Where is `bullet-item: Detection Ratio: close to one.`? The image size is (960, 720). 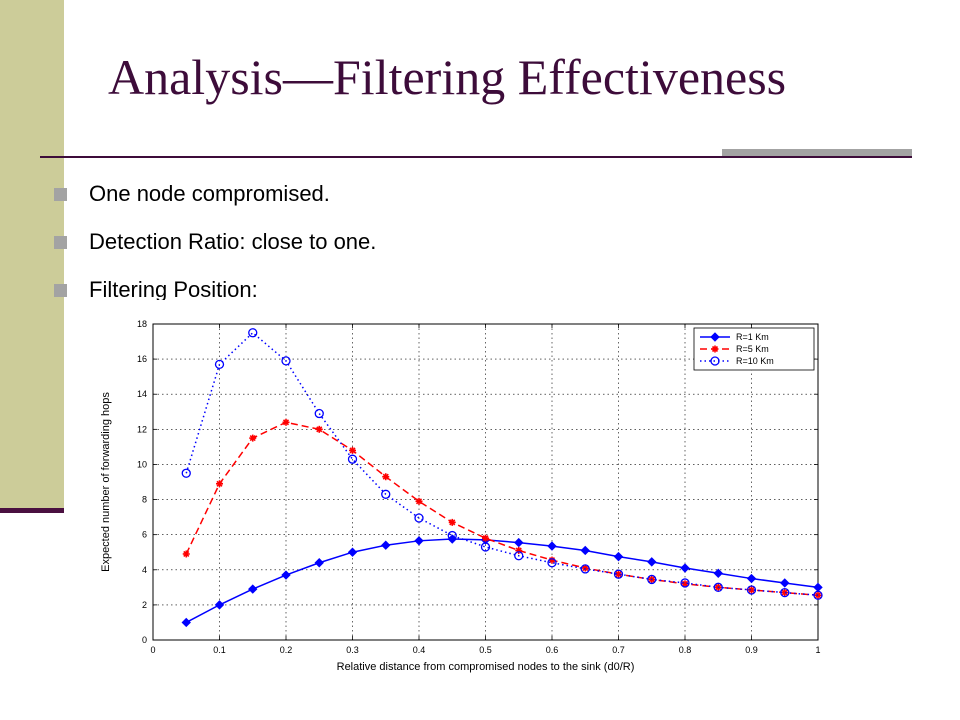
bullet-item: Detection Ratio: close to one. is located at coordinates (215, 242).